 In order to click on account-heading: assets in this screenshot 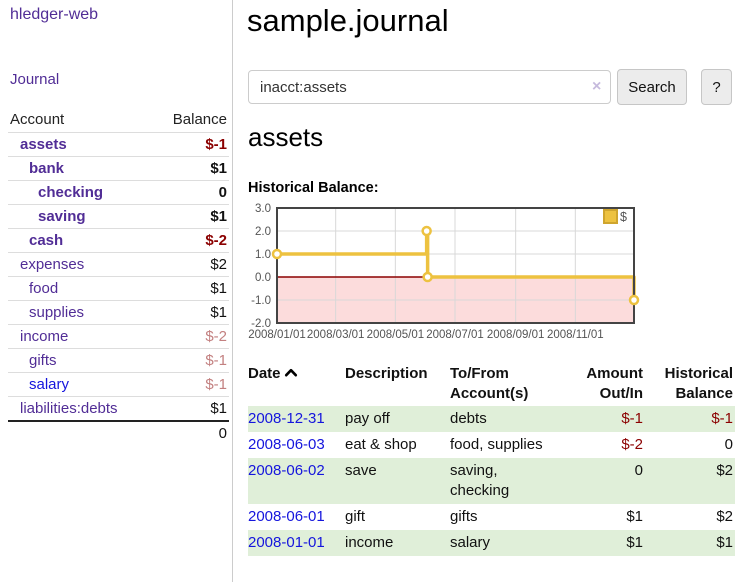, I will do `click(286, 137)`.